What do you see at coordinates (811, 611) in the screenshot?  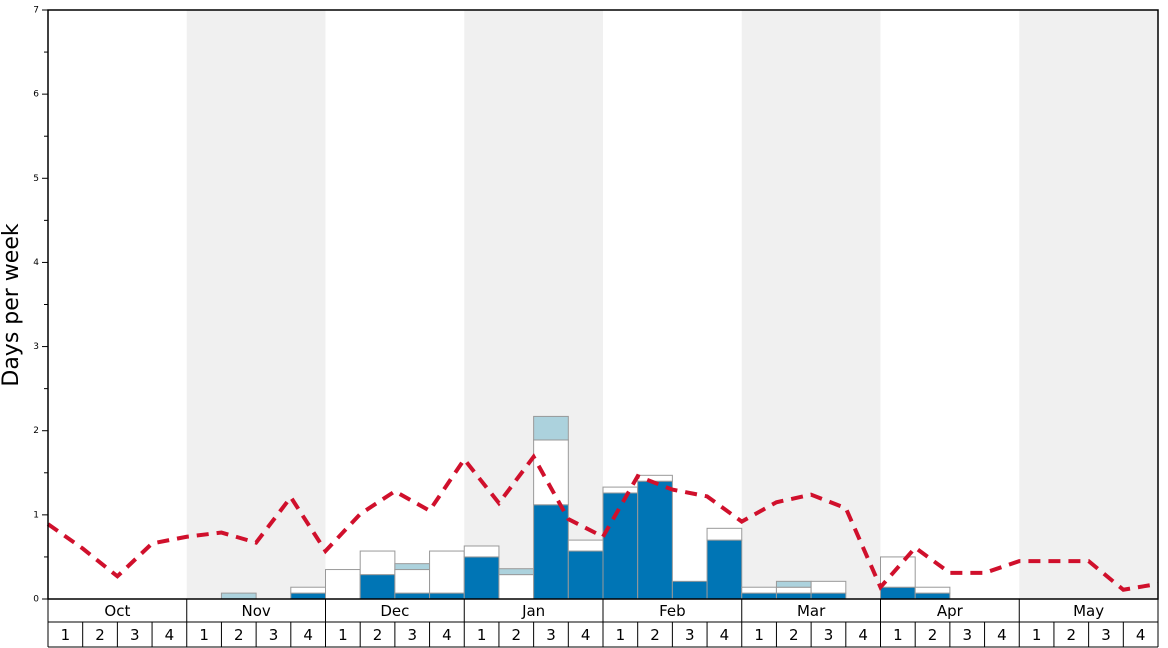 I see `month-label: Mar` at bounding box center [811, 611].